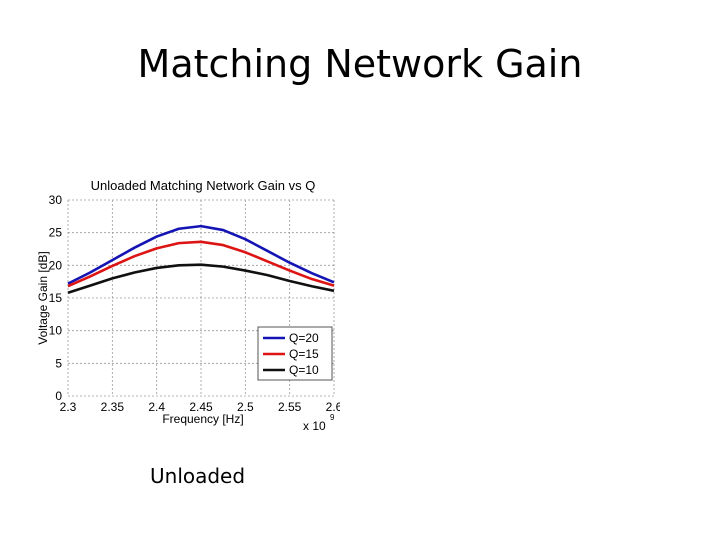 The height and width of the screenshot is (540, 720). I want to click on y-tick-label: 30, so click(56, 200).